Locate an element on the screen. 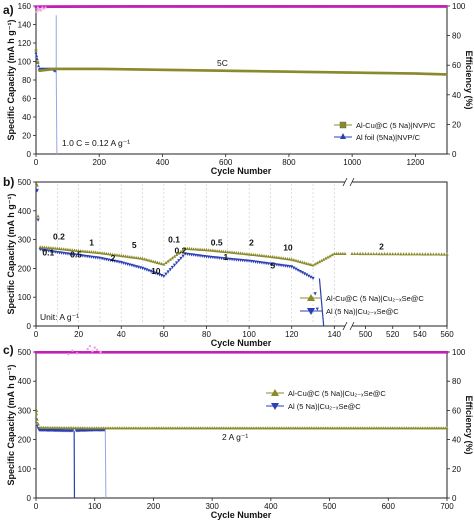 The width and height of the screenshot is (474, 524). capacity-point-al-foil is located at coordinates (36, 52).